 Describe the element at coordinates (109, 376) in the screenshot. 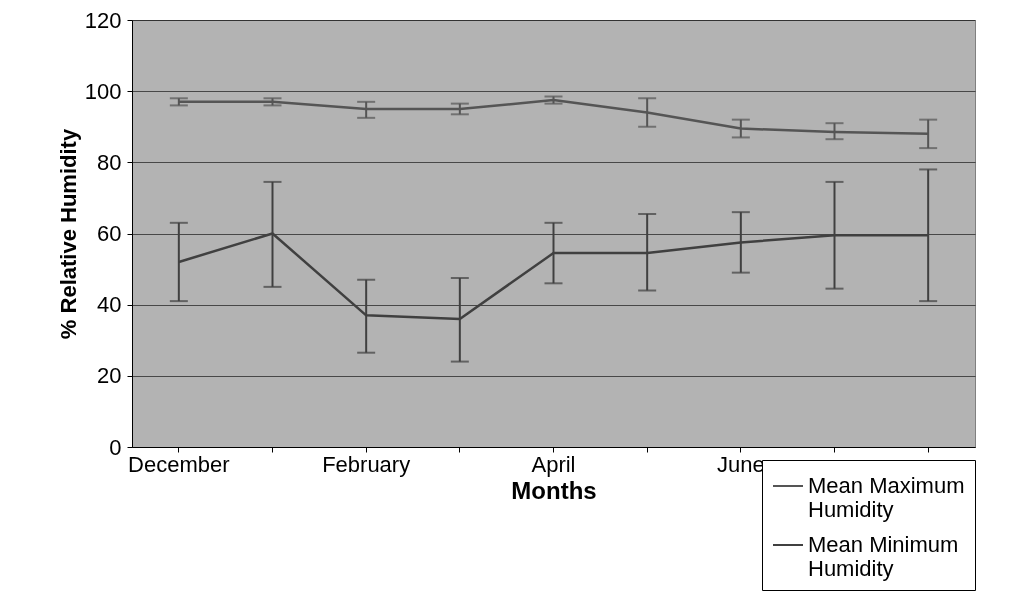

I see `y-tick-label: 20` at that location.